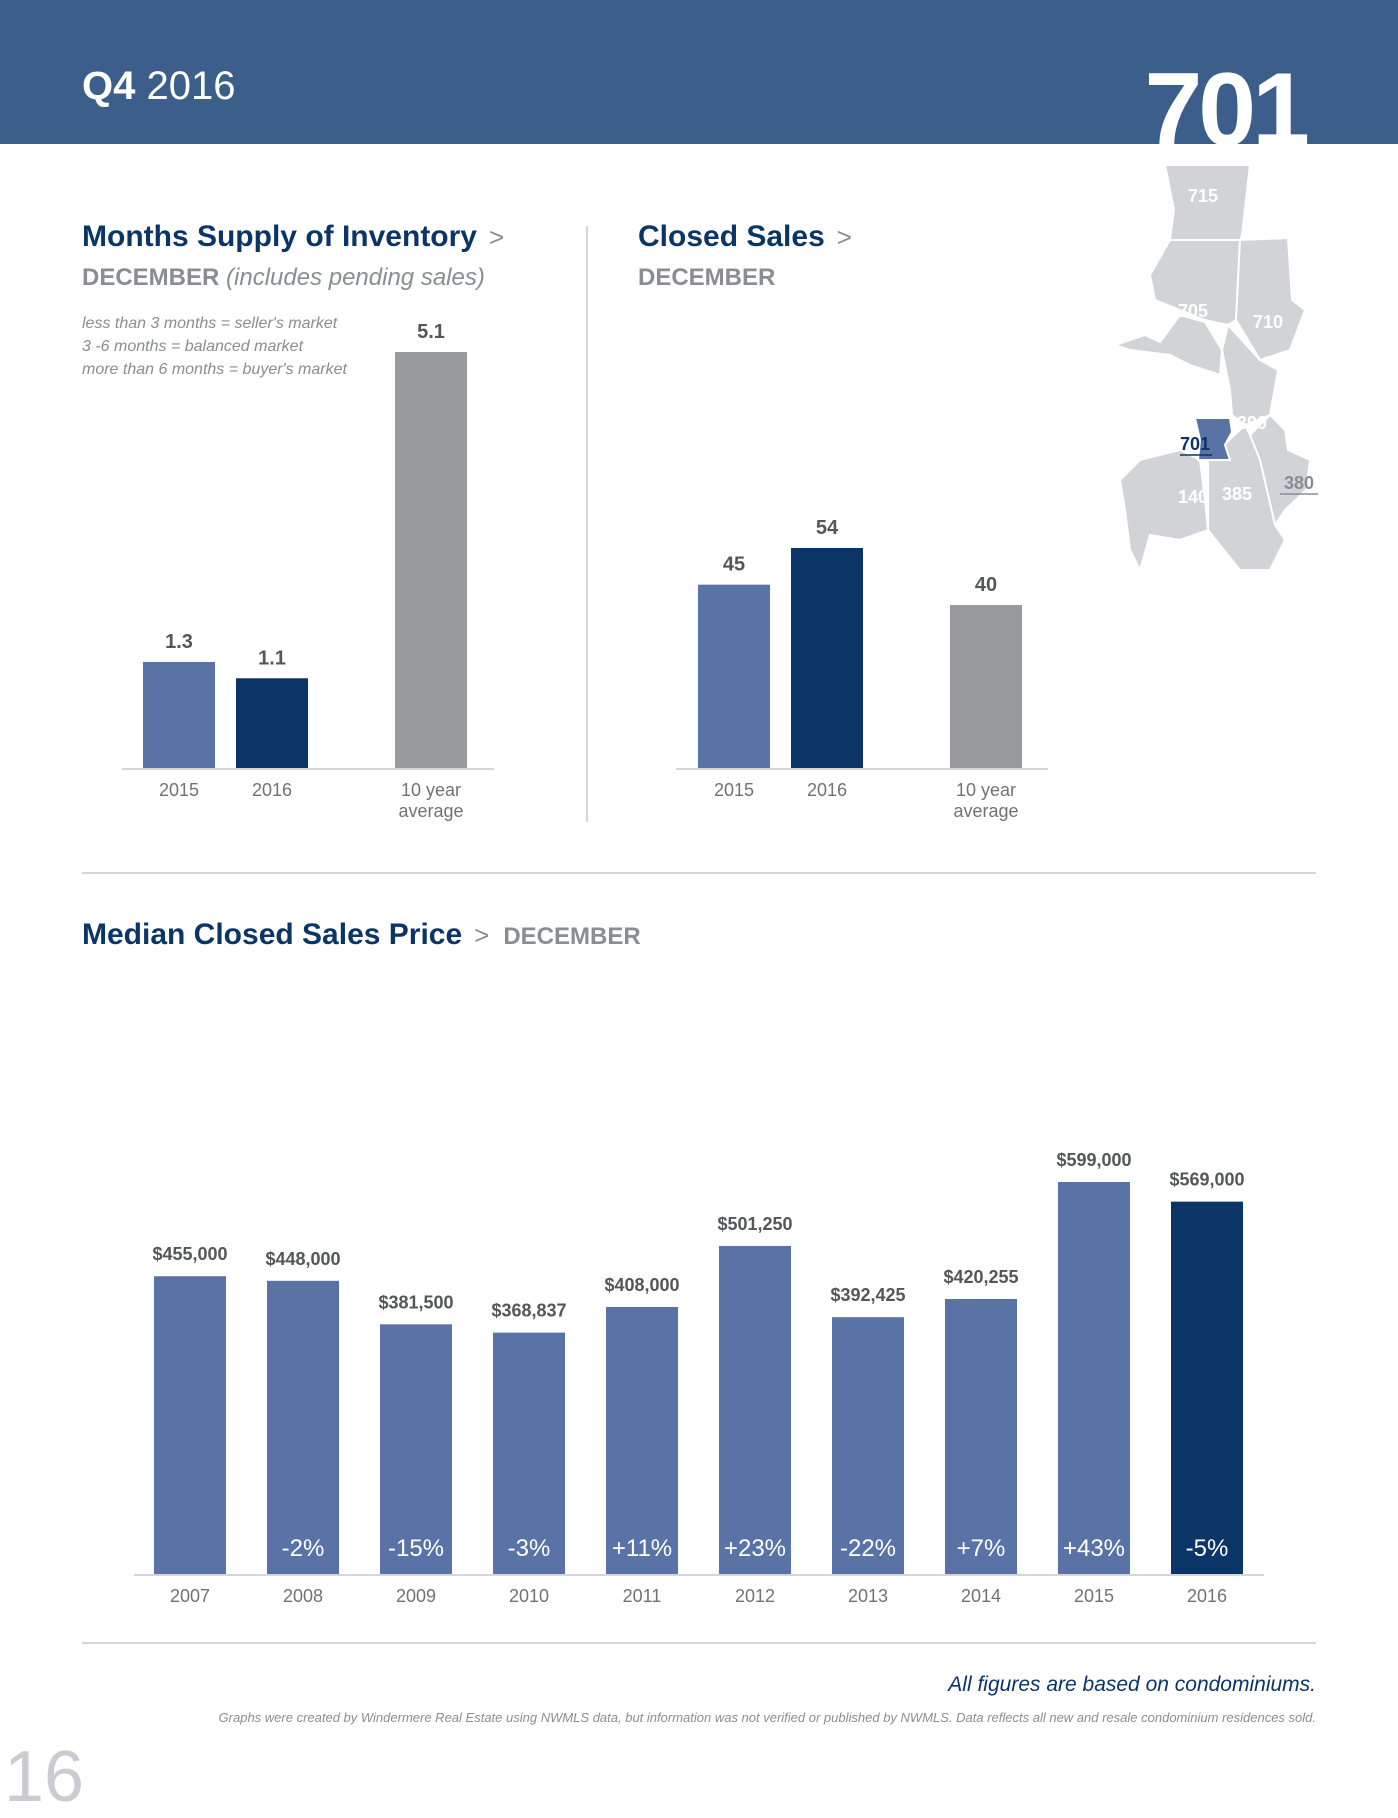 The image size is (1398, 1818). Describe the element at coordinates (190, 1596) in the screenshot. I see `median-tick-2007: 2007` at that location.